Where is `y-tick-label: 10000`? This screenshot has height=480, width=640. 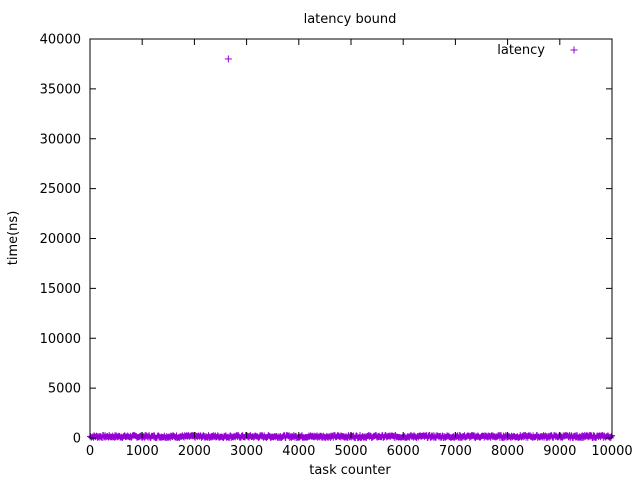 y-tick-label: 10000 is located at coordinates (60, 339).